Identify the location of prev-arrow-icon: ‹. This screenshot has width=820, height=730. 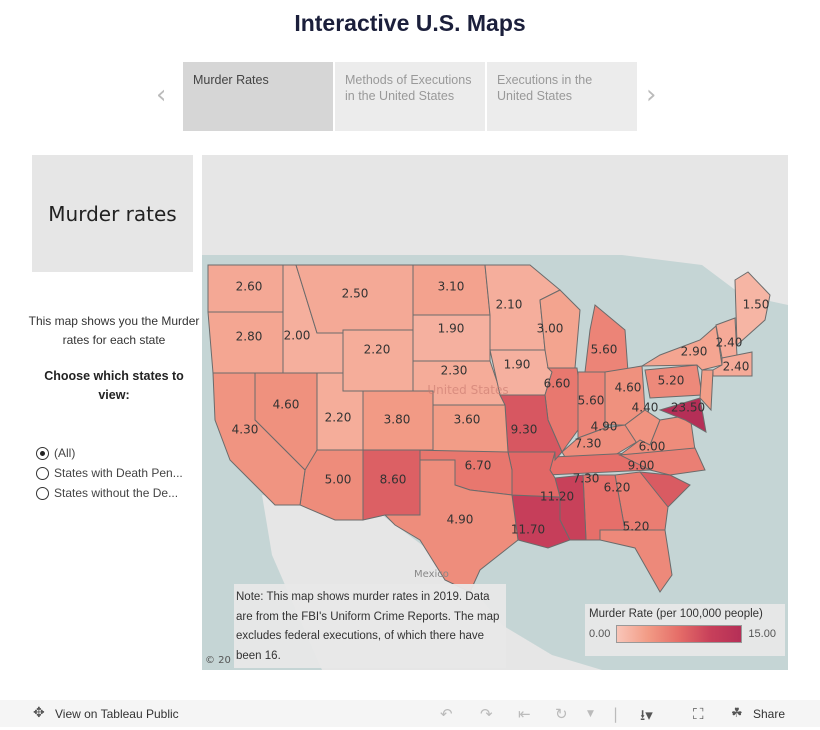
(161, 95).